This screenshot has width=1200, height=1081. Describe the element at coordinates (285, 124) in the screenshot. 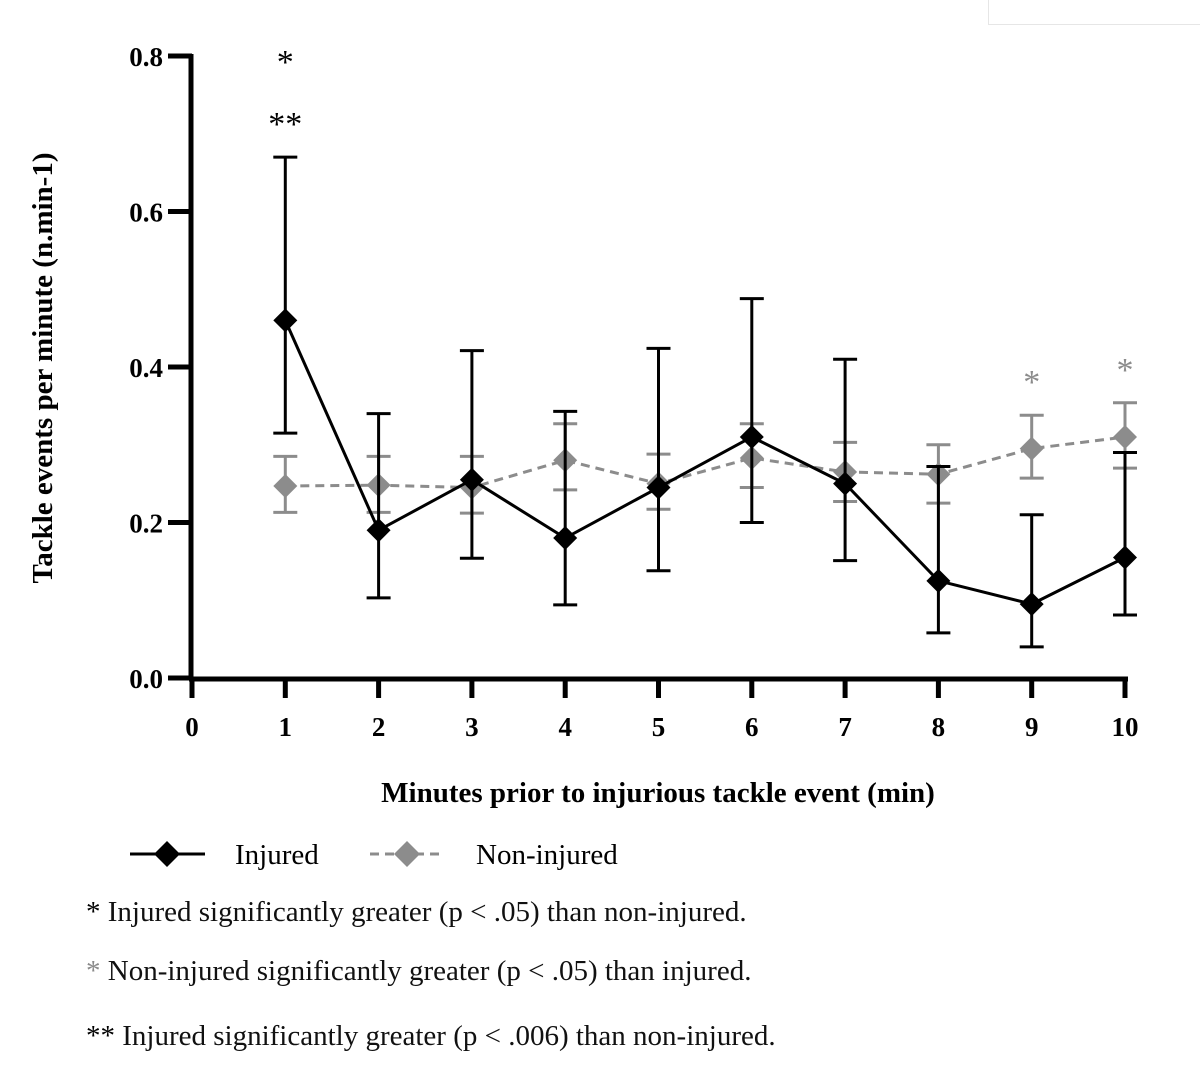

I see `significance-marker: **` at that location.